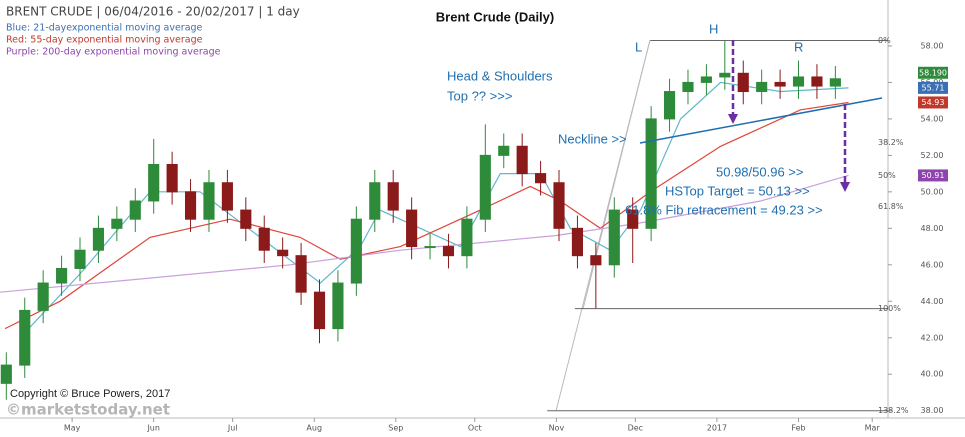 Image resolution: width=965 pixels, height=437 pixels. What do you see at coordinates (893, 410) in the screenshot?
I see `fib-label: 138.2%` at bounding box center [893, 410].